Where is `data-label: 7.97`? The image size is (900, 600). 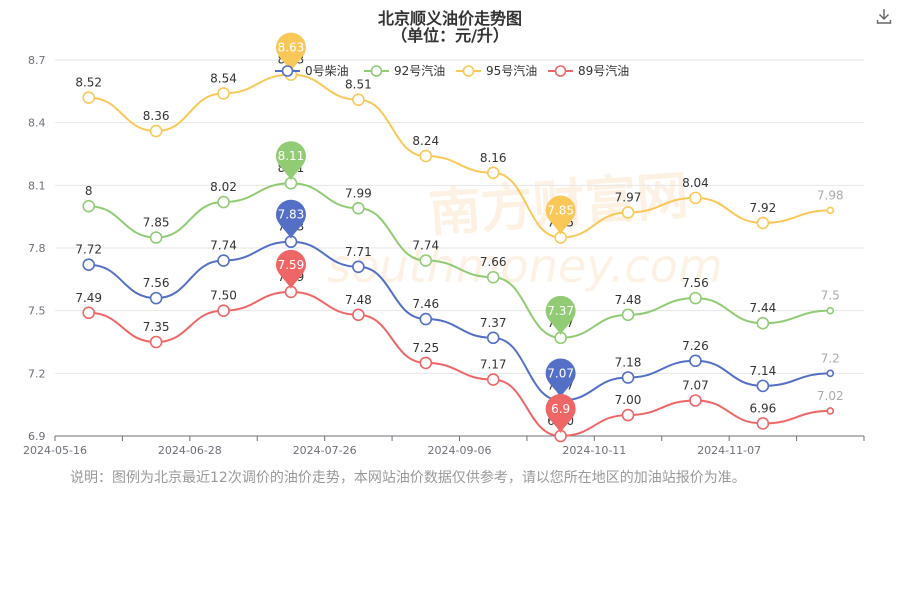
data-label: 7.97 is located at coordinates (628, 197).